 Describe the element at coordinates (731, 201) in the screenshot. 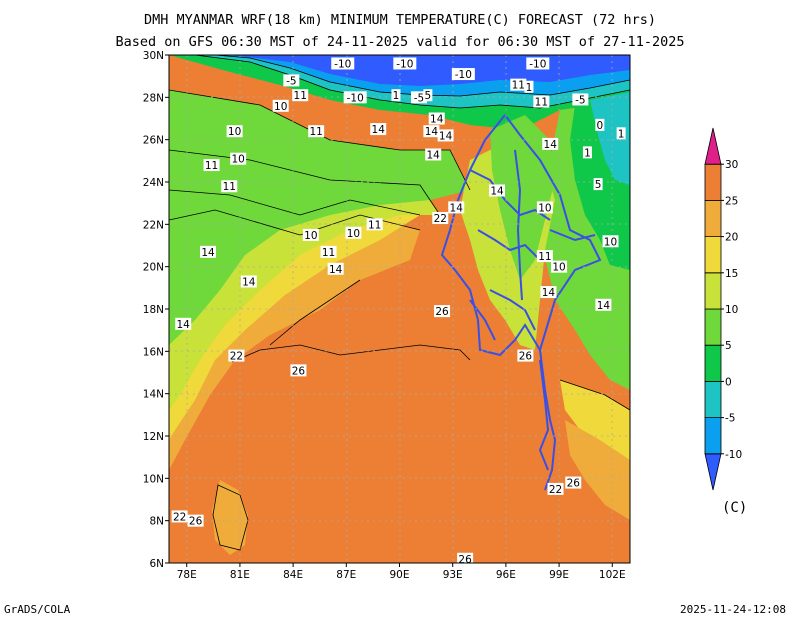

I see `colorbar-tick-label: 25` at that location.